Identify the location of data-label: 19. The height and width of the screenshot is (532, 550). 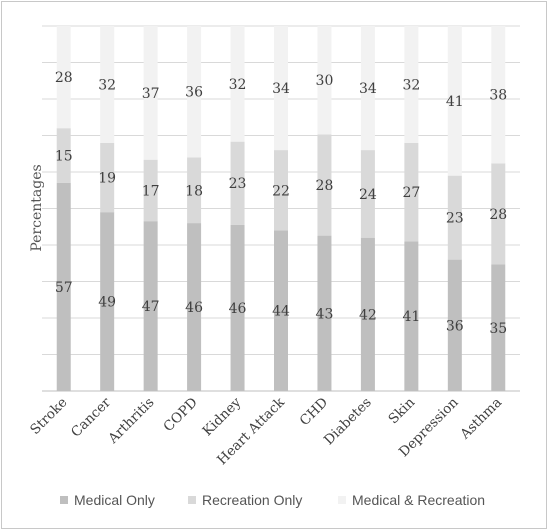
(107, 178).